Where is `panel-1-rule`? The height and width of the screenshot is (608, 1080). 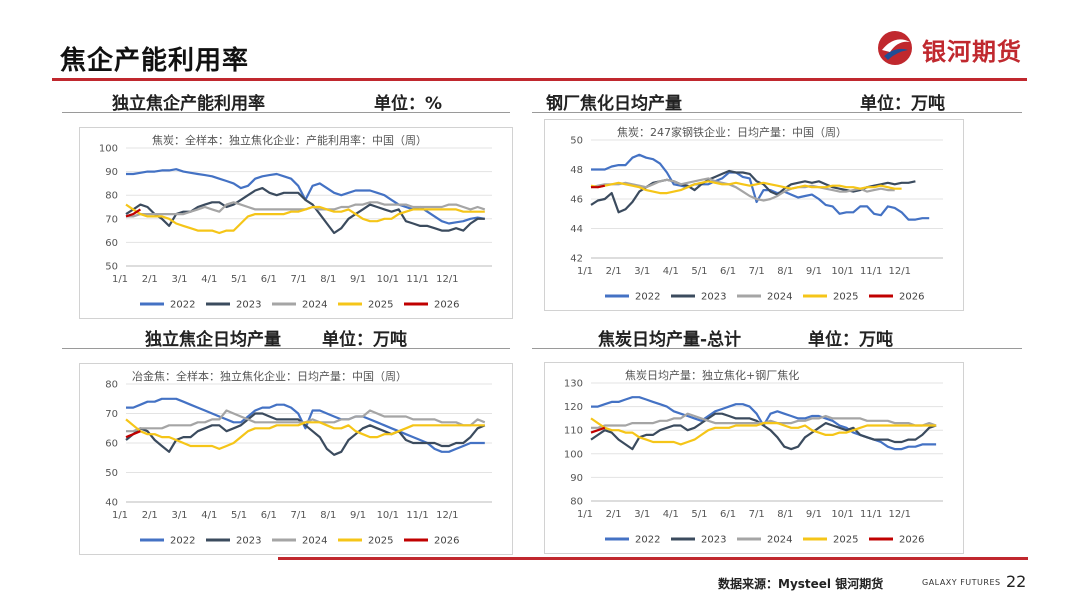
panel-1-rule is located at coordinates (286, 112).